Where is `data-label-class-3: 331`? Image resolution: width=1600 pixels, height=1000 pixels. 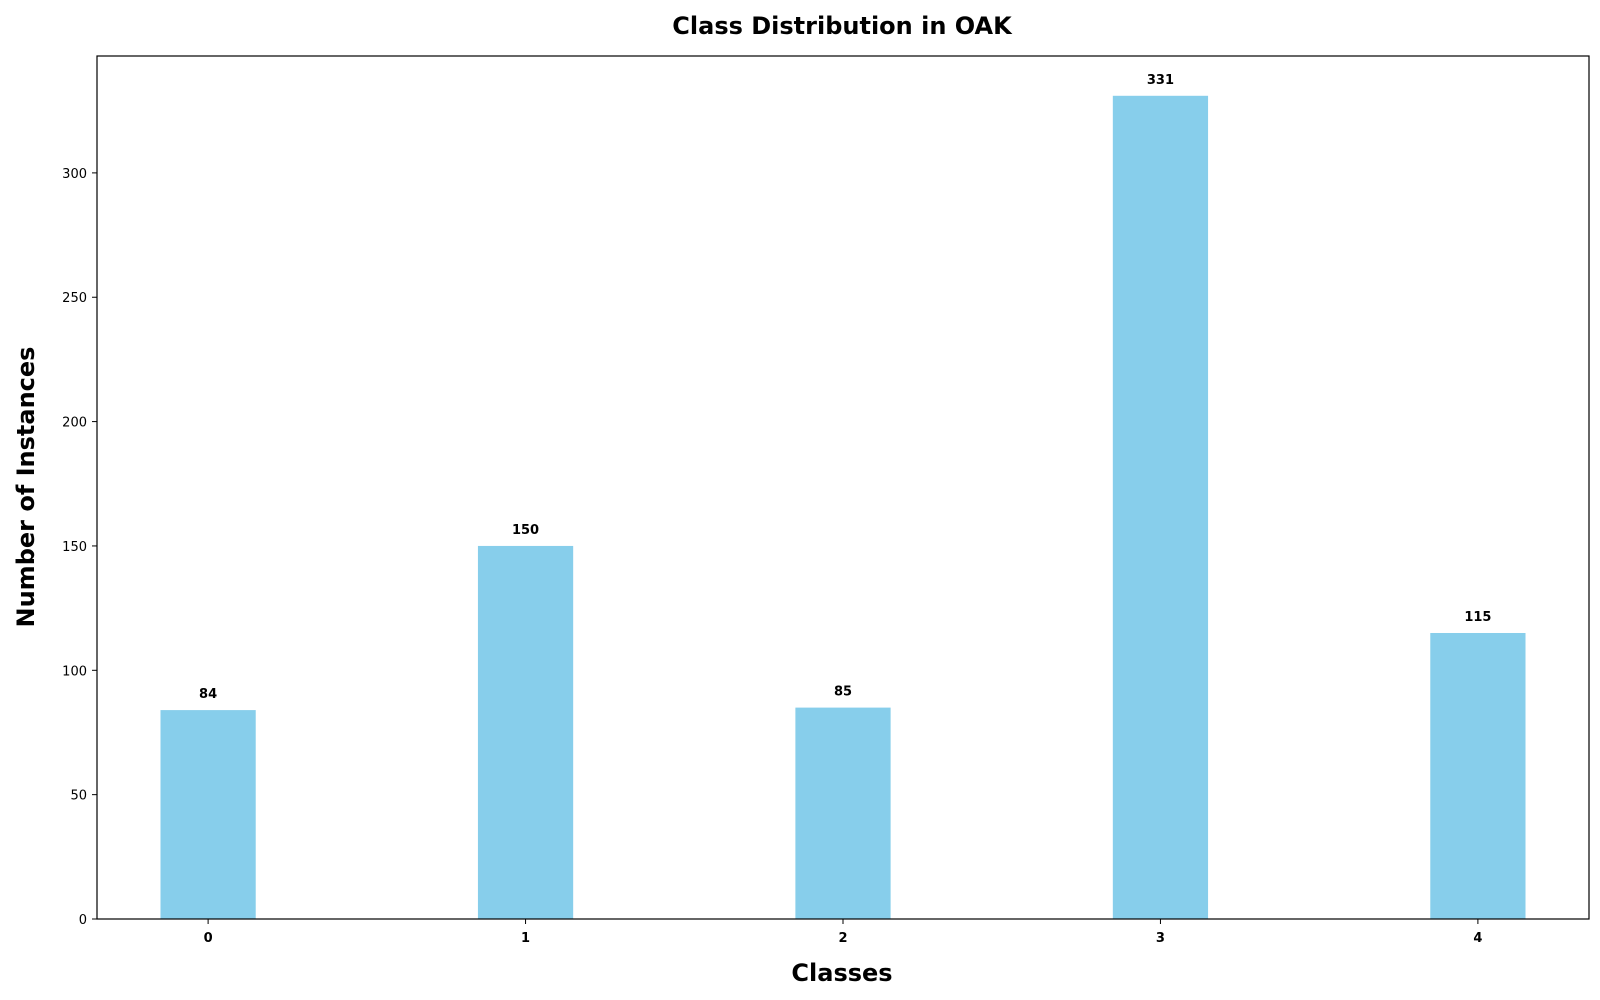
data-label-class-3: 331 is located at coordinates (1160, 80).